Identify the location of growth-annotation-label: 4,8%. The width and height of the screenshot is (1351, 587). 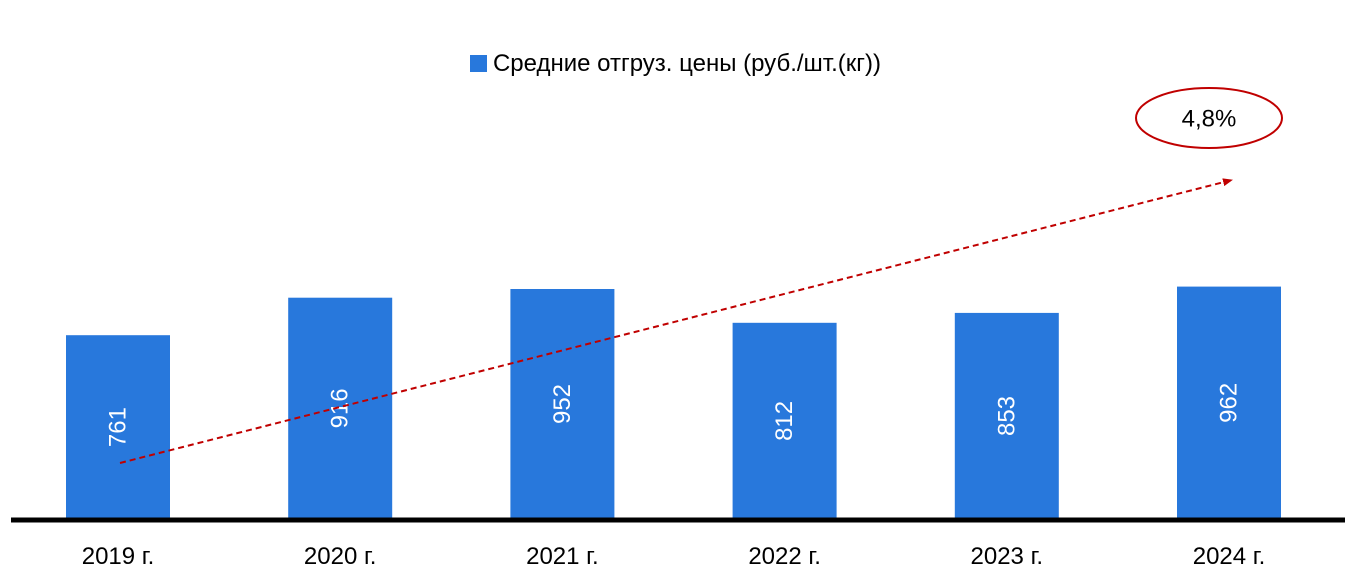
(1209, 119).